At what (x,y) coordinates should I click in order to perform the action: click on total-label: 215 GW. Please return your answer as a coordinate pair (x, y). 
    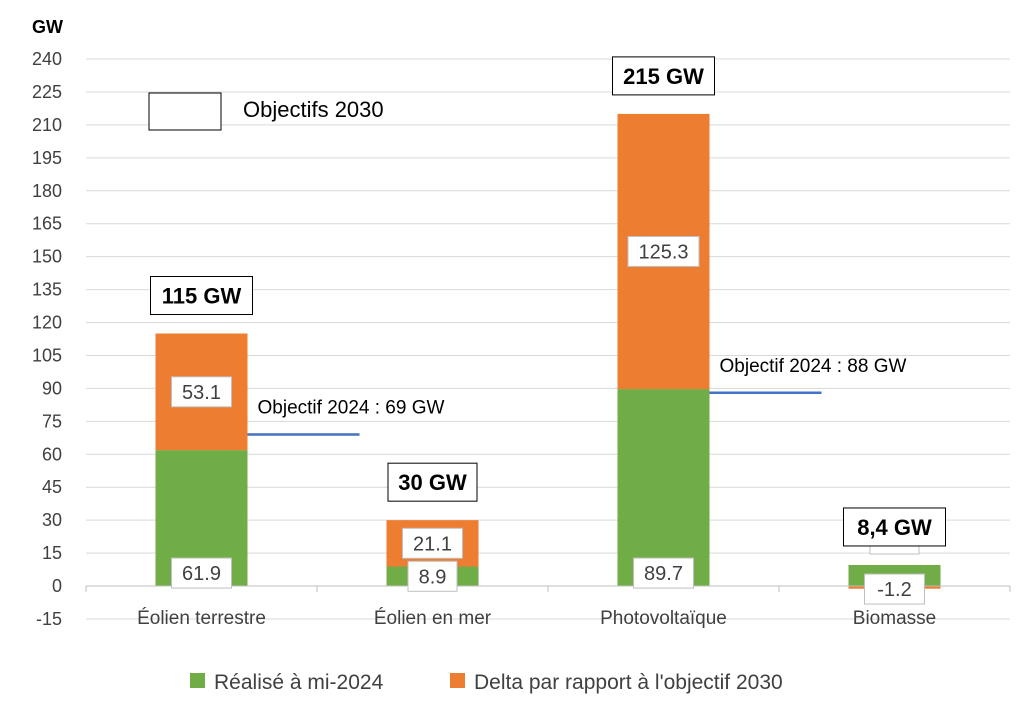
    Looking at the image, I should click on (663, 76).